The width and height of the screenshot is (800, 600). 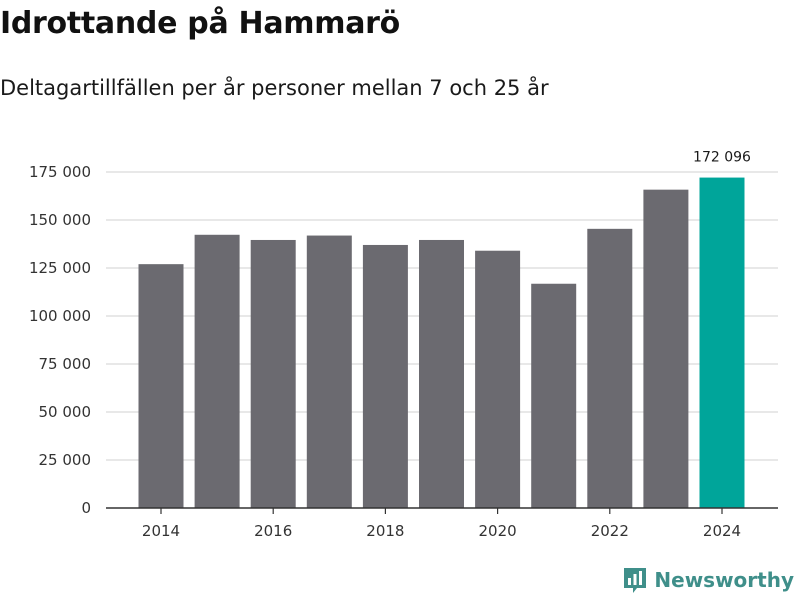 What do you see at coordinates (724, 580) in the screenshot?
I see `brand-name: Newsworthy` at bounding box center [724, 580].